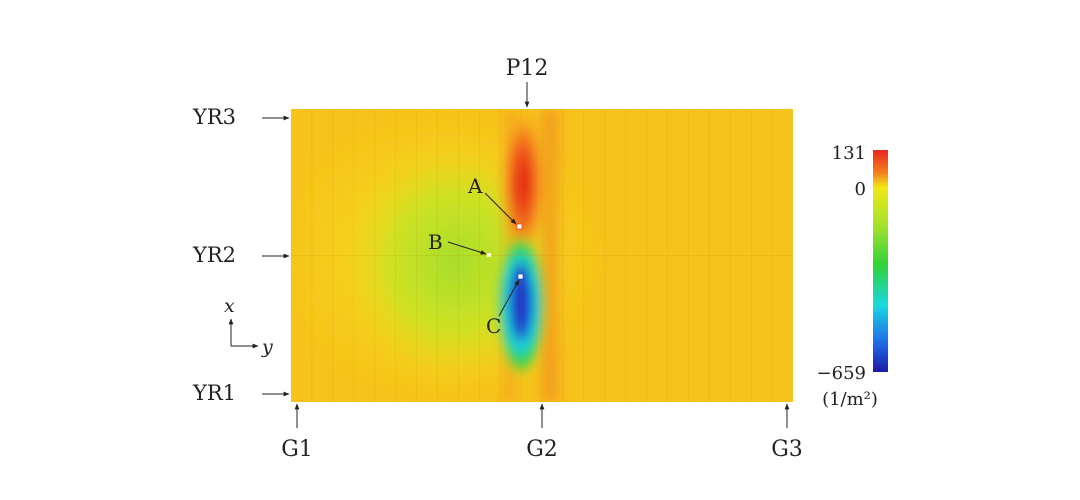  Describe the element at coordinates (248, 326) in the screenshot. I see `axis-triad: x y` at that location.